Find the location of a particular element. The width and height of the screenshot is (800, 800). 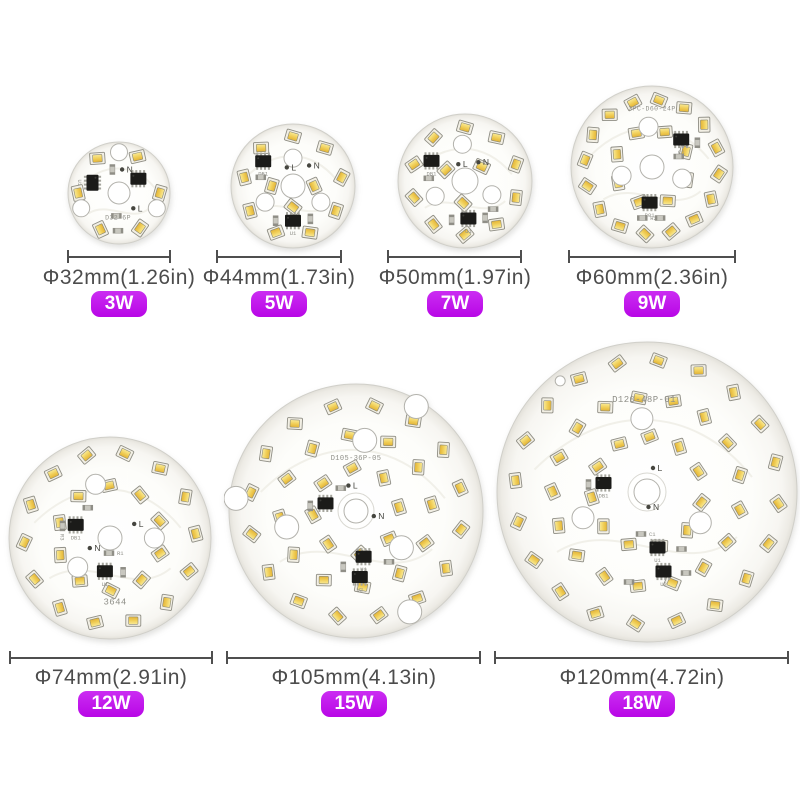

dimension-line-3w is located at coordinates (119, 257).